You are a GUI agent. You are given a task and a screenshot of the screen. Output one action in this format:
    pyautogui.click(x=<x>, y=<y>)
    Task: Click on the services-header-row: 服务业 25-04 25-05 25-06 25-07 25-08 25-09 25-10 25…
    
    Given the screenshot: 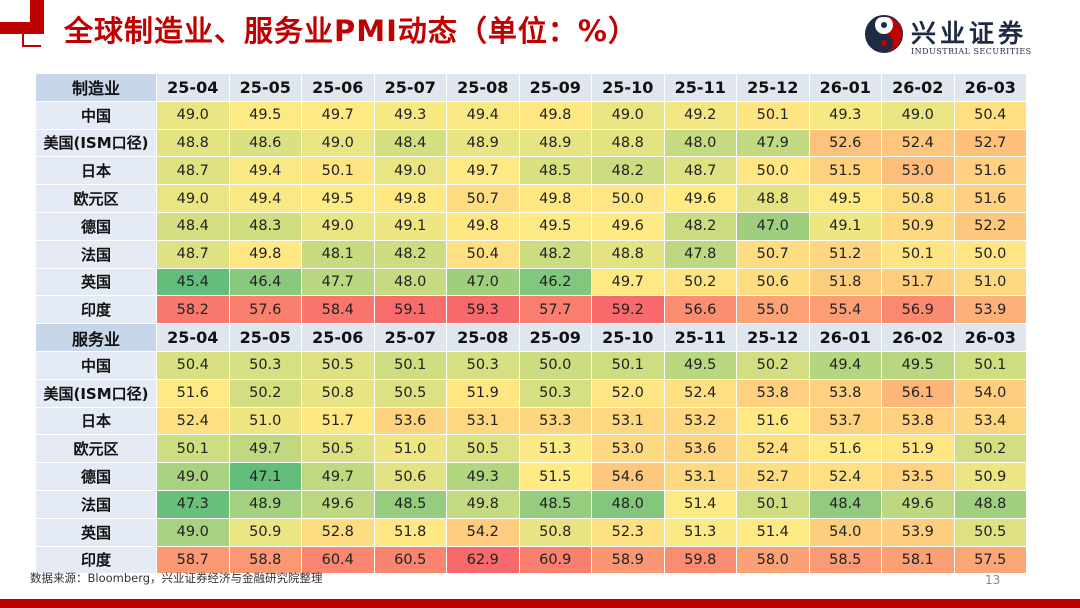 What is the action you would take?
    pyautogui.click(x=531, y=337)
    